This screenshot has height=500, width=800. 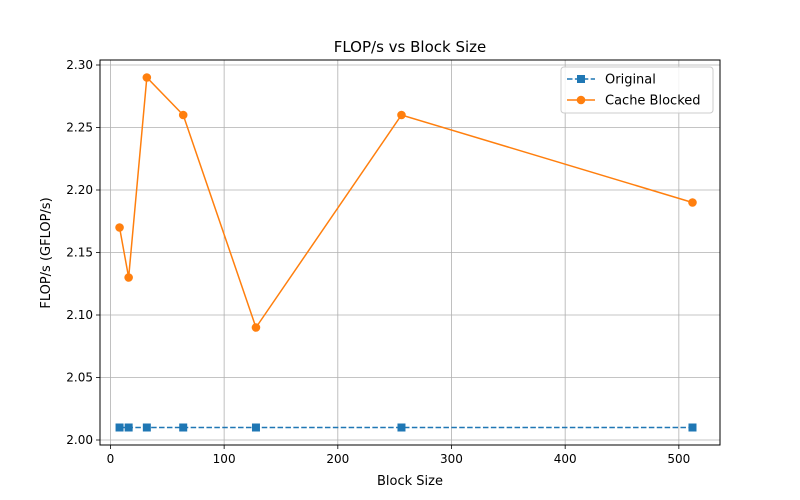 I want to click on x-tick-label: 400, so click(x=565, y=459).